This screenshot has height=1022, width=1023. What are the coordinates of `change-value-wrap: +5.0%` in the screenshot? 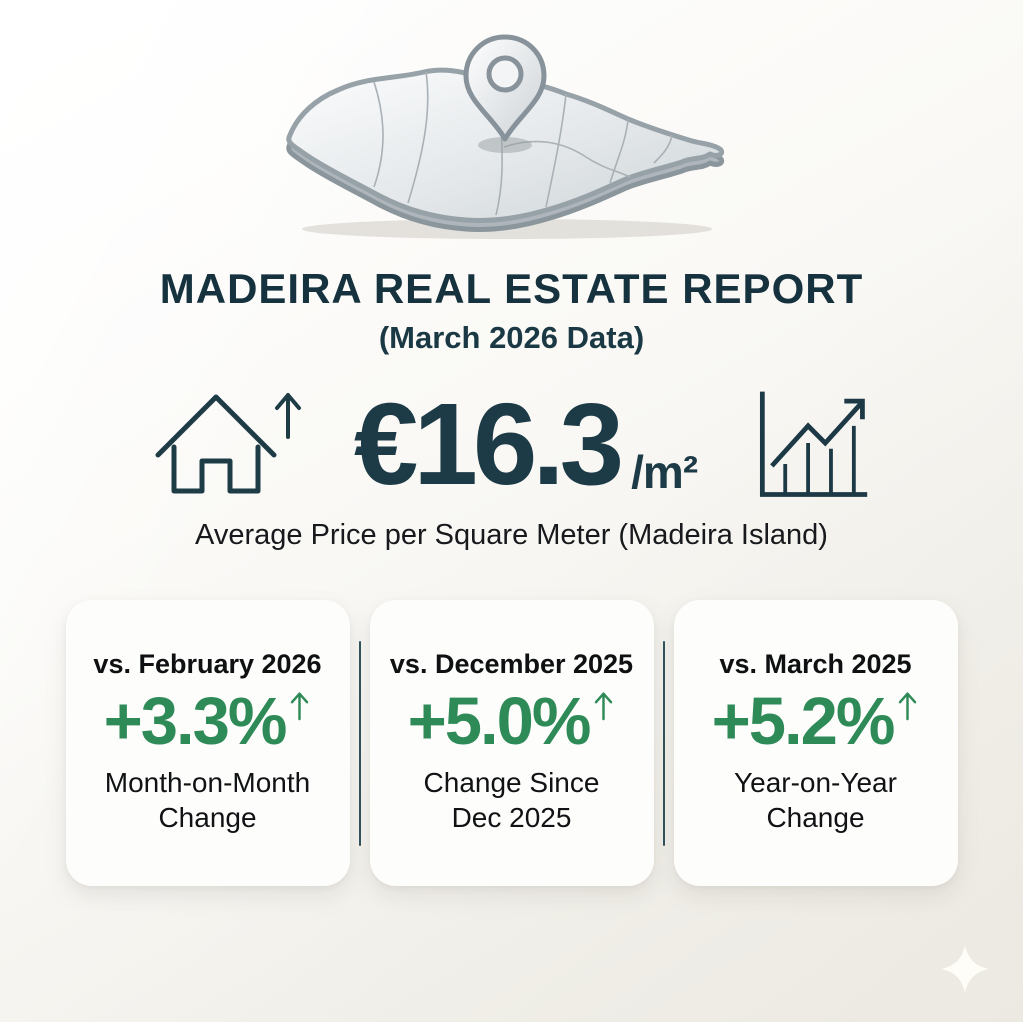 It's located at (511, 721).